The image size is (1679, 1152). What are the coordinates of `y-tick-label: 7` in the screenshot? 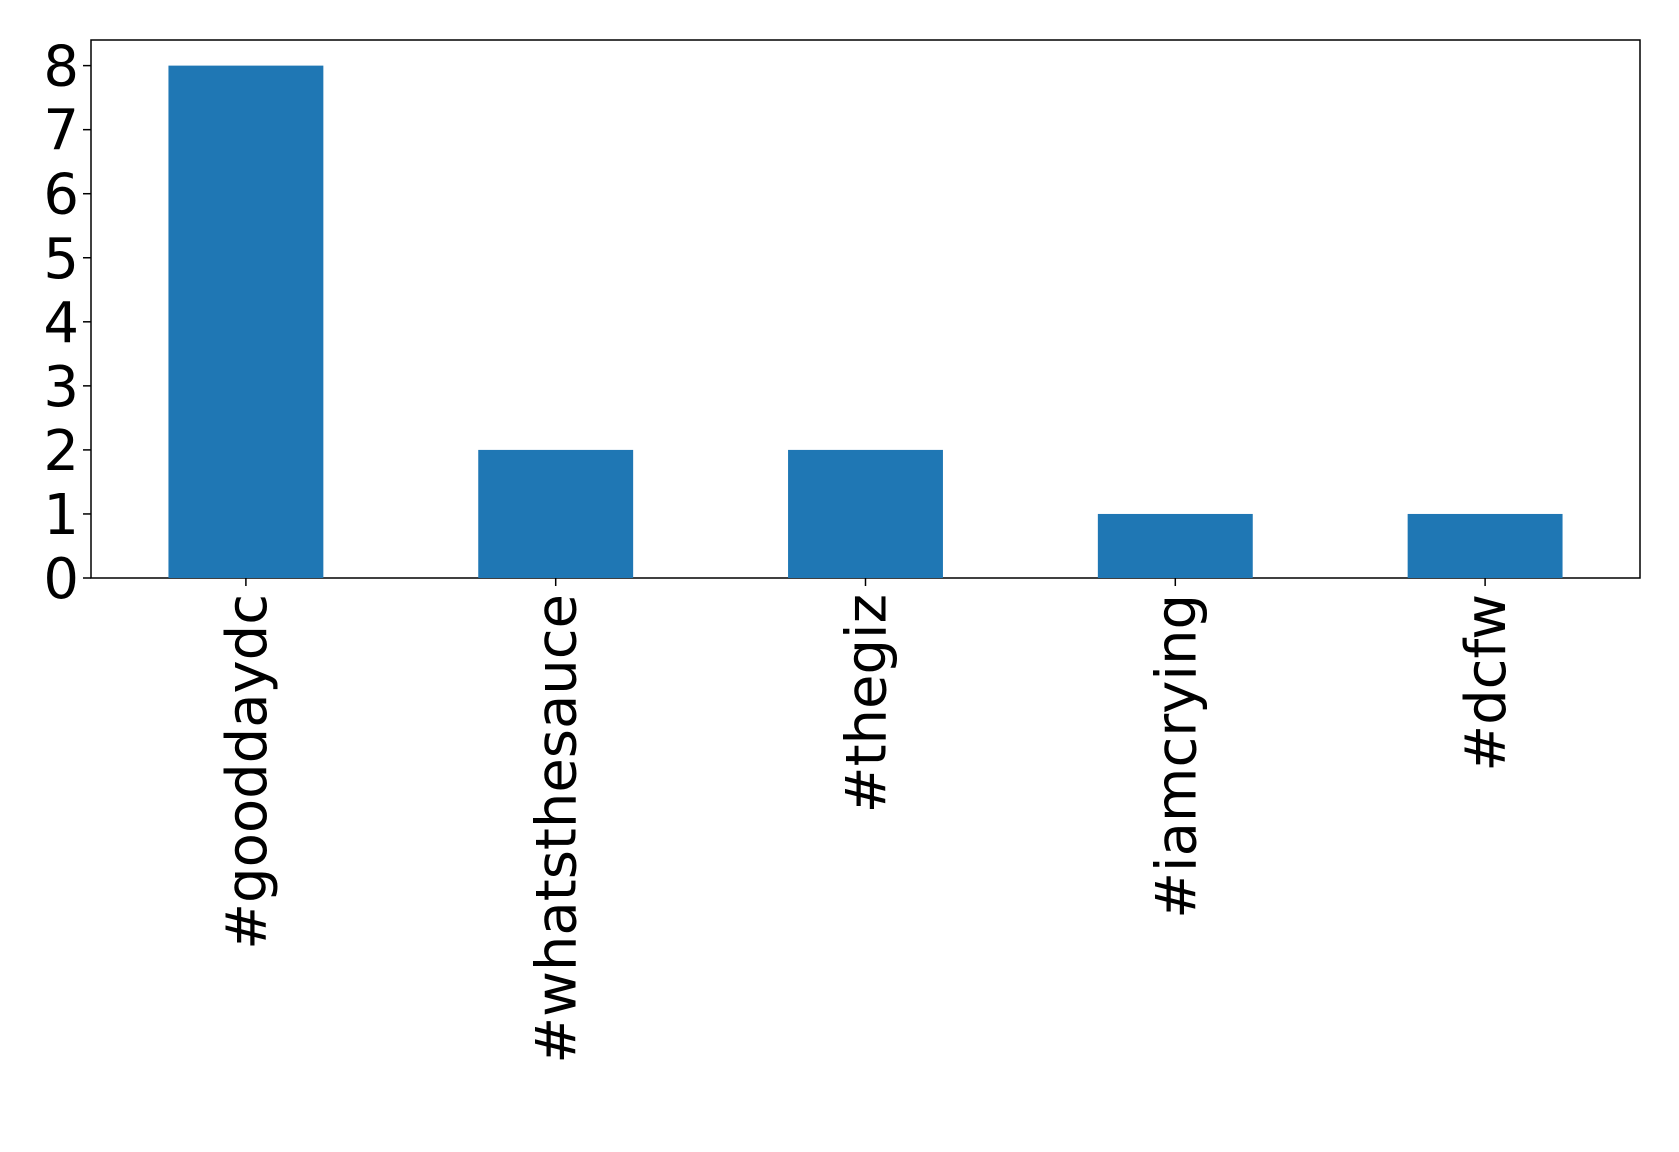 It's located at (61, 131).